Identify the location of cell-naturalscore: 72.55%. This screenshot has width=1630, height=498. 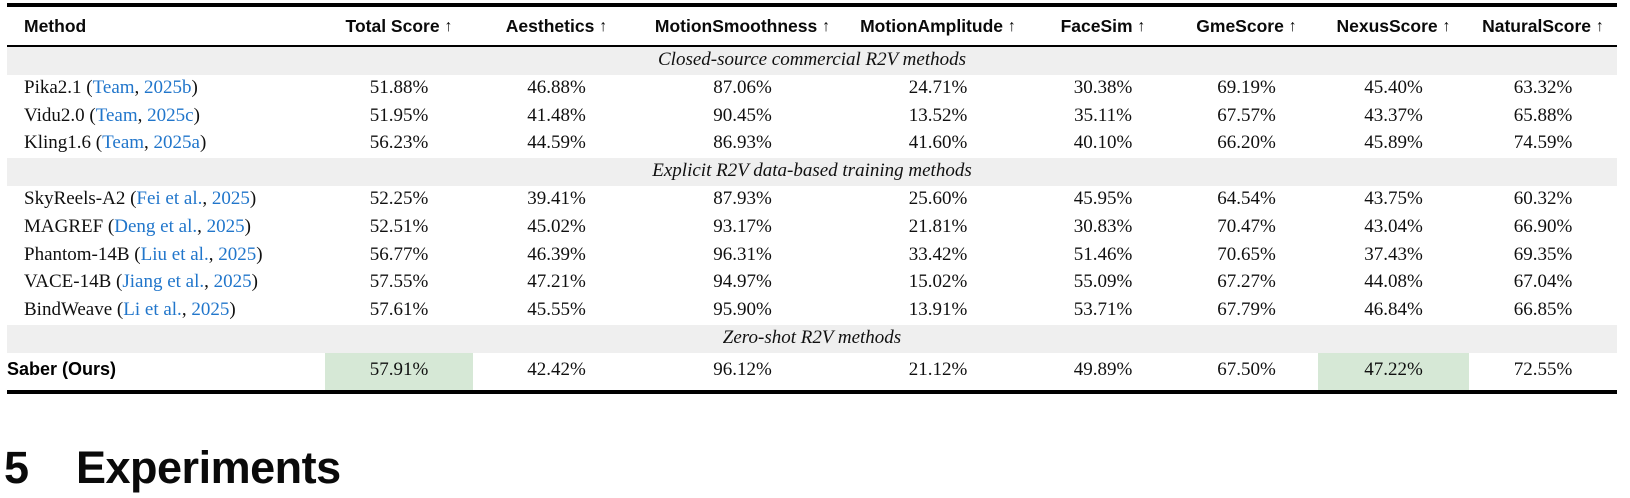
(1543, 369).